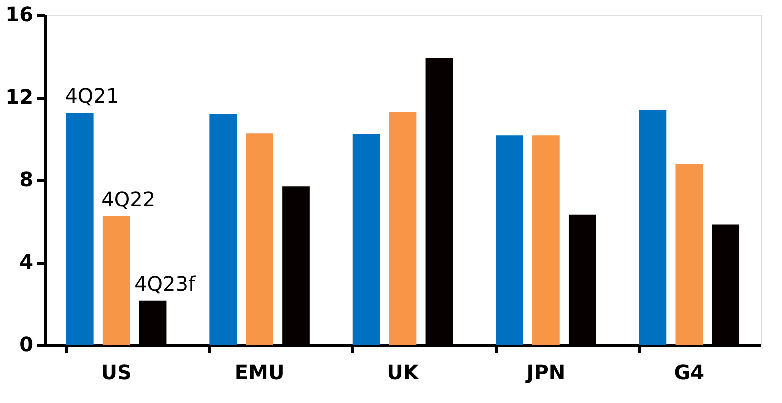  Describe the element at coordinates (116, 372) in the screenshot. I see `x-tick-label: US` at that location.